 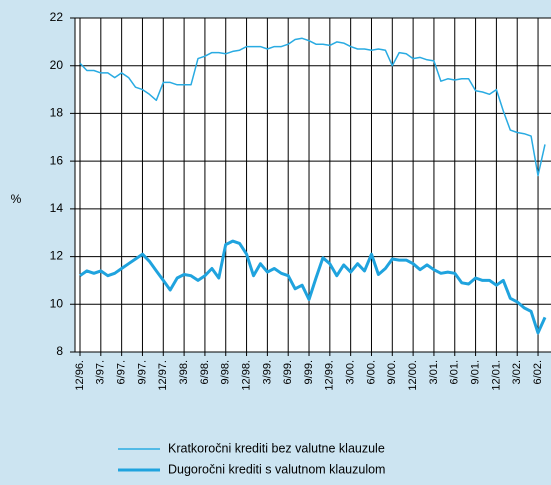 I want to click on y-tick-label: 22, so click(x=57, y=17).